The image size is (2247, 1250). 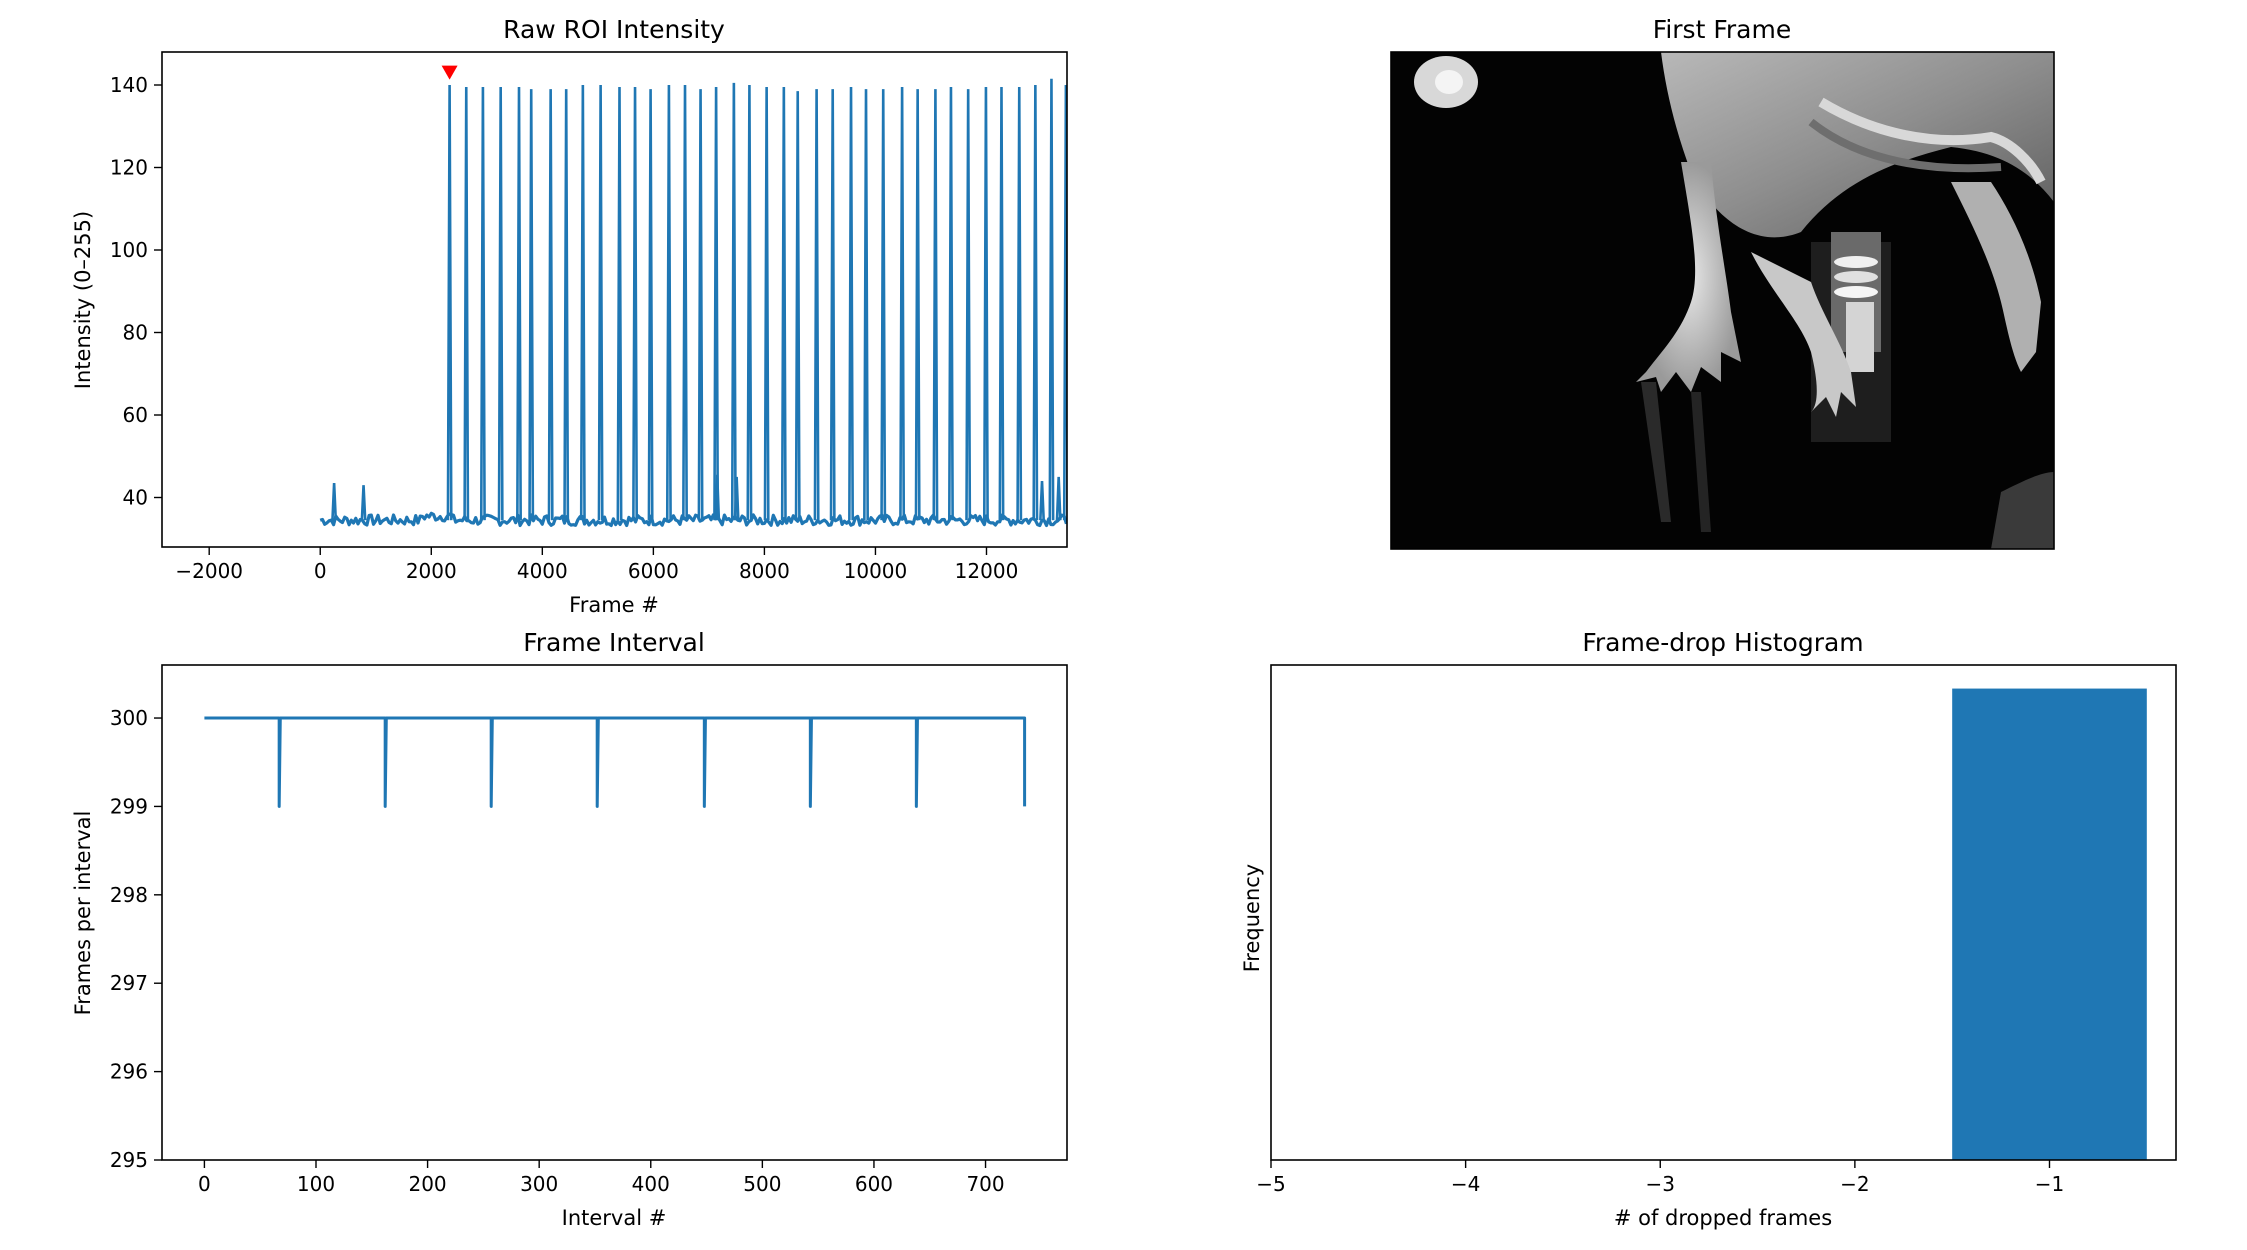 I want to click on first-frame-title: First Frame, so click(x=1722, y=29).